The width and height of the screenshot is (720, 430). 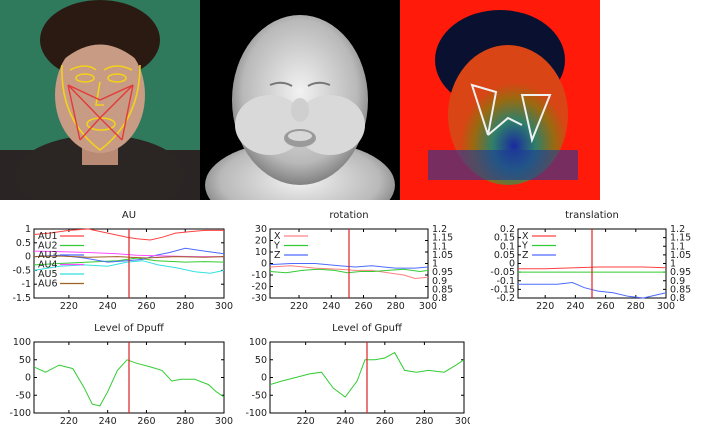 I want to click on y-tick-label: 10, so click(x=261, y=252).